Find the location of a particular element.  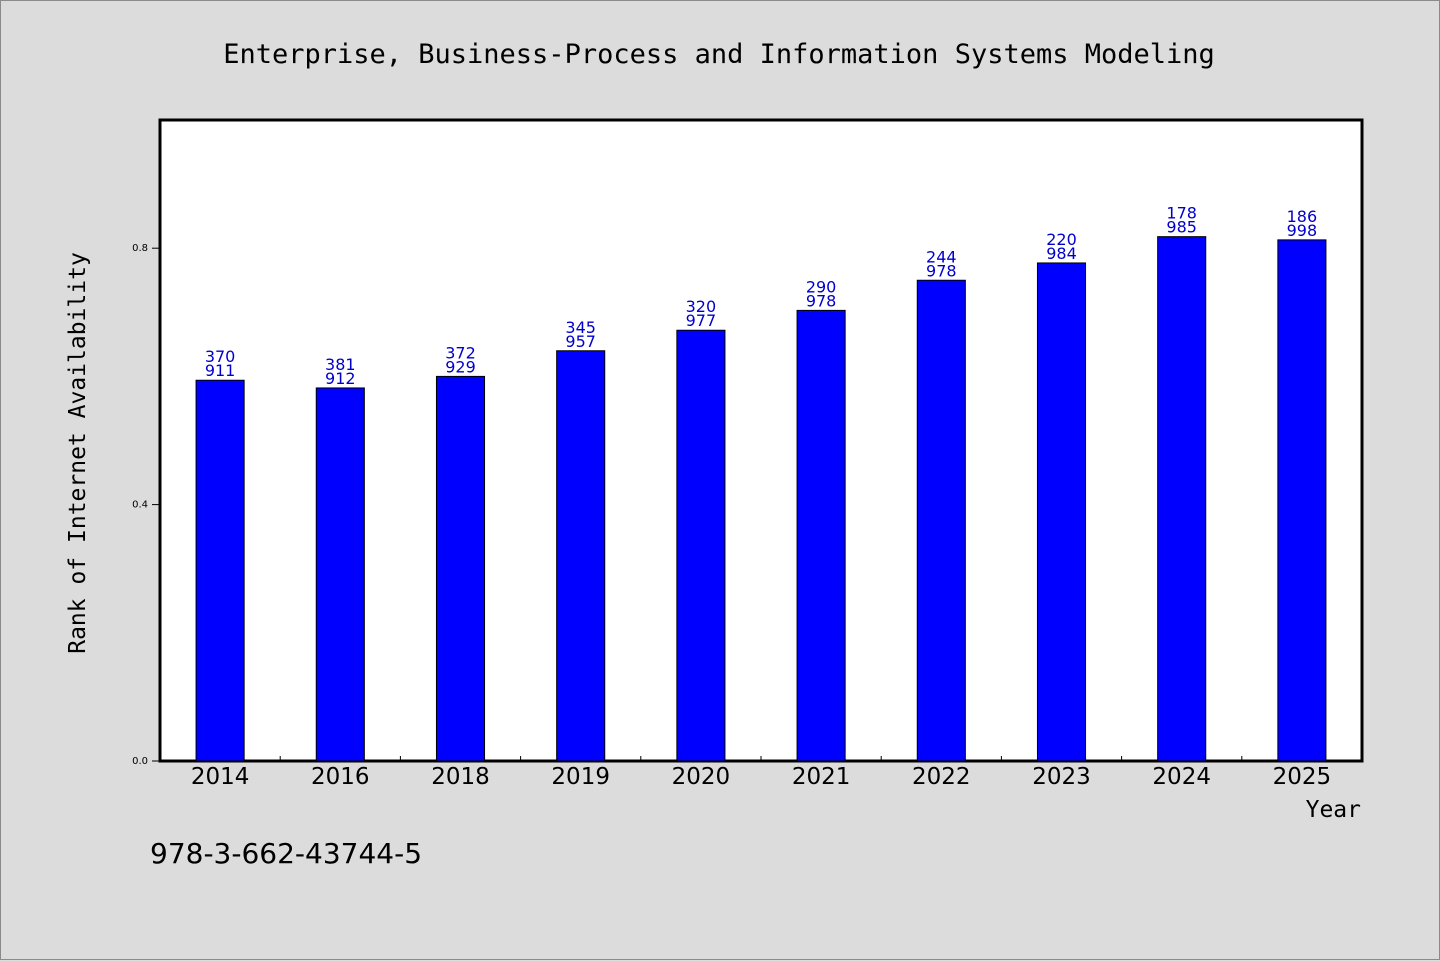

bar-2019 is located at coordinates (581, 556).